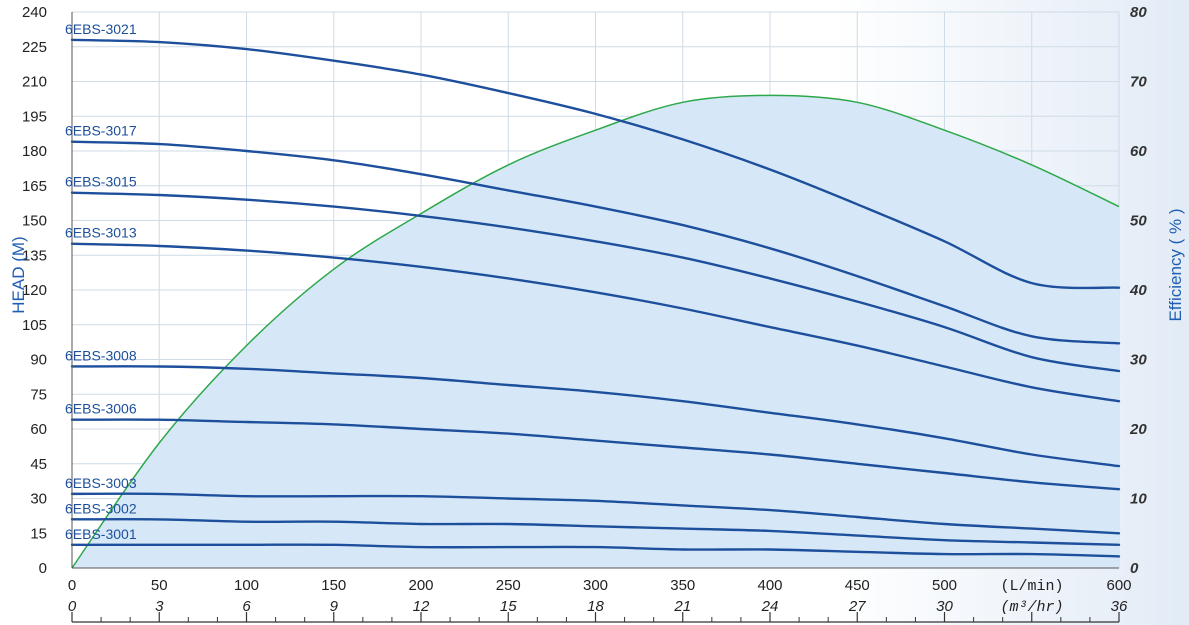 The image size is (1189, 625). What do you see at coordinates (1031, 607) in the screenshot?
I see `x-unit-secondary: (m³/hr)` at bounding box center [1031, 607].